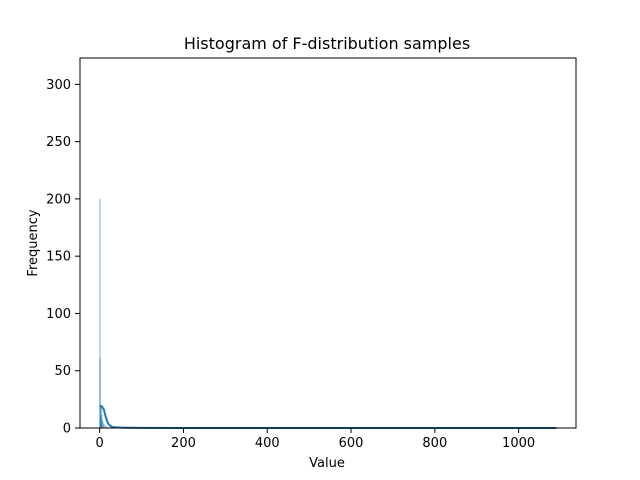 The image size is (640, 480). I want to click on x-tick-label: 1000, so click(518, 443).